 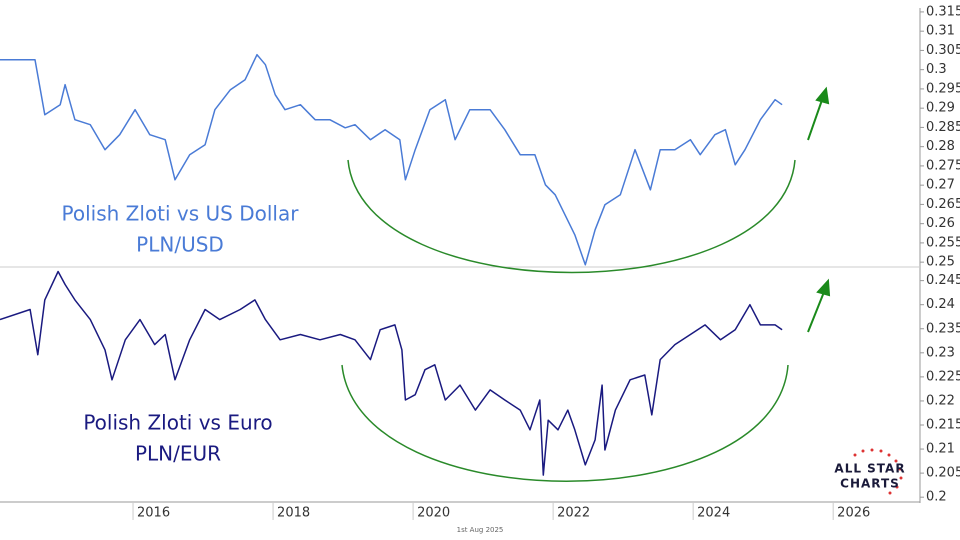 What do you see at coordinates (943, 127) in the screenshot?
I see `y-tick-label: 0.285` at bounding box center [943, 127].